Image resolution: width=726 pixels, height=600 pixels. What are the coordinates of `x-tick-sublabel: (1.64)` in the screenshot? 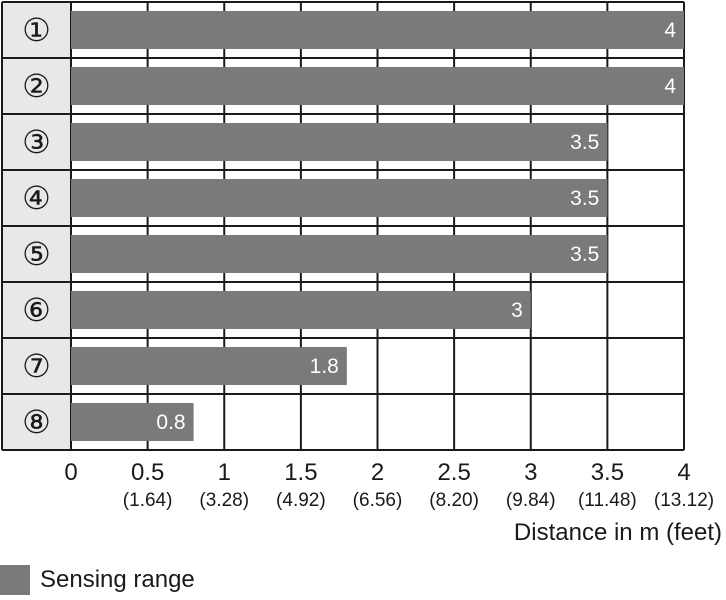 It's located at (148, 500).